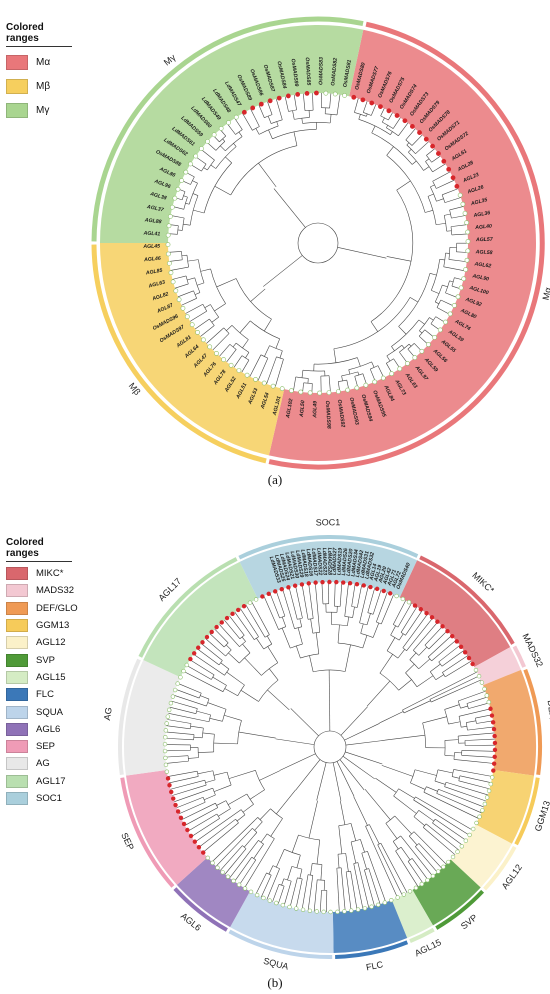  Describe the element at coordinates (42, 763) in the screenshot. I see `legend-item: AG` at that location.